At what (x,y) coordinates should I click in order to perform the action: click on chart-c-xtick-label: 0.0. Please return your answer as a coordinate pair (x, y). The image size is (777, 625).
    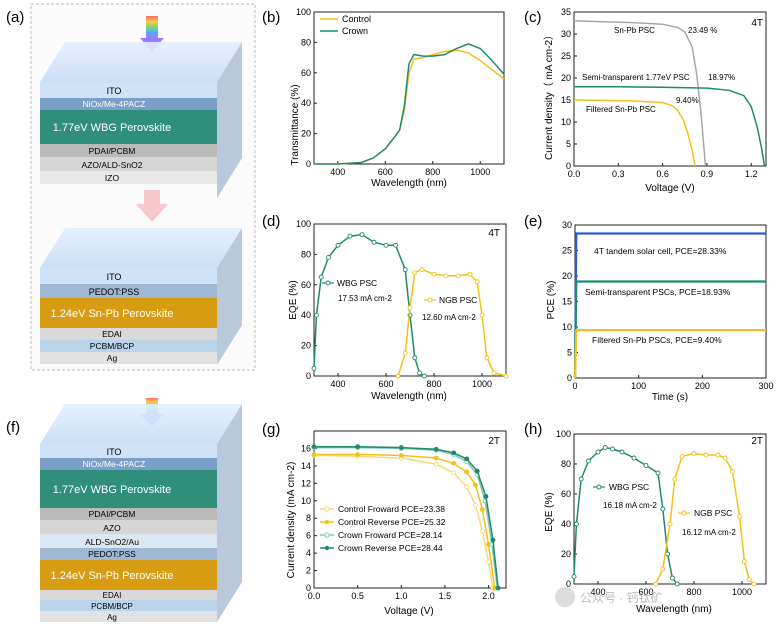
    Looking at the image, I should click on (574, 174).